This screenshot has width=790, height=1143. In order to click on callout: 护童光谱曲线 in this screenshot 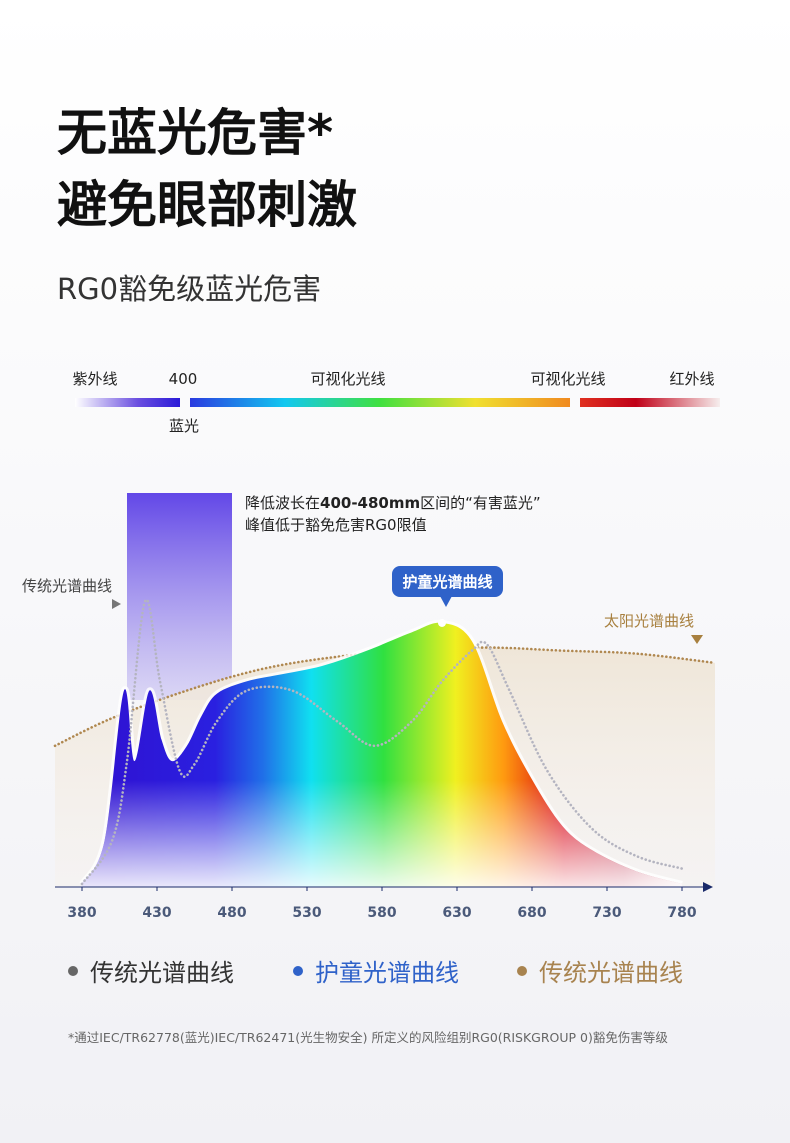, I will do `click(447, 582)`.